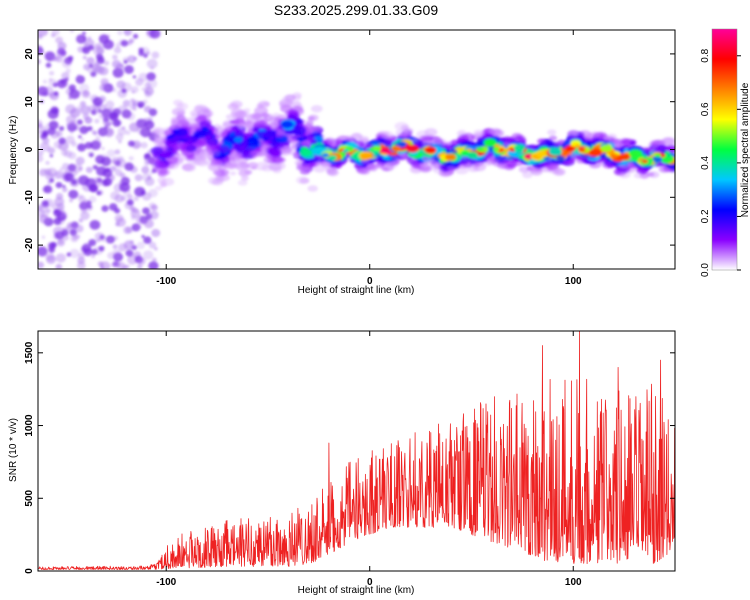  What do you see at coordinates (370, 582) in the screenshot?
I see `snr-xtick-label: 0` at bounding box center [370, 582].